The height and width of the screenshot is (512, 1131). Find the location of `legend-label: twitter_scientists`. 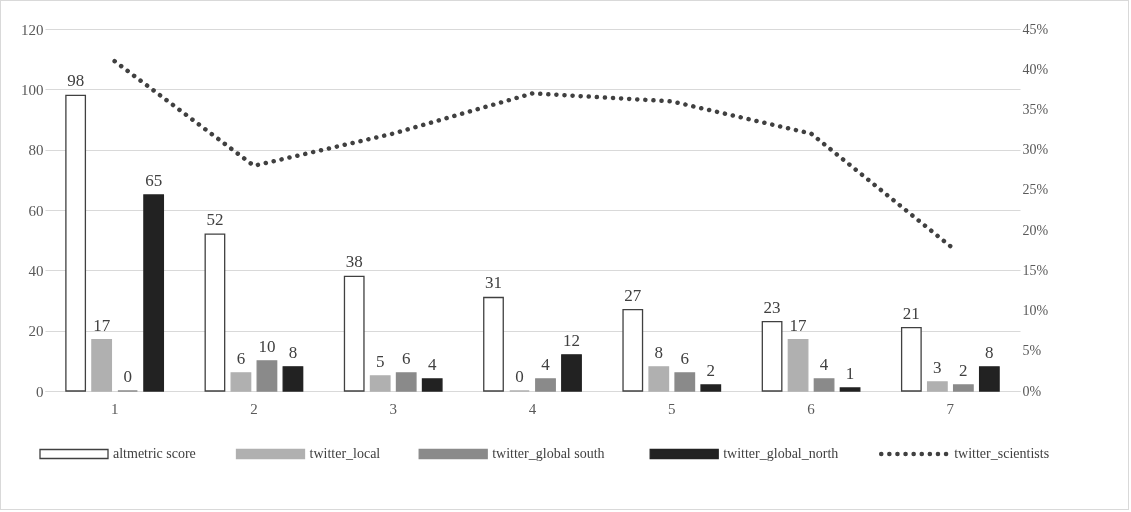

legend-label: twitter_scientists is located at coordinates (1002, 453).